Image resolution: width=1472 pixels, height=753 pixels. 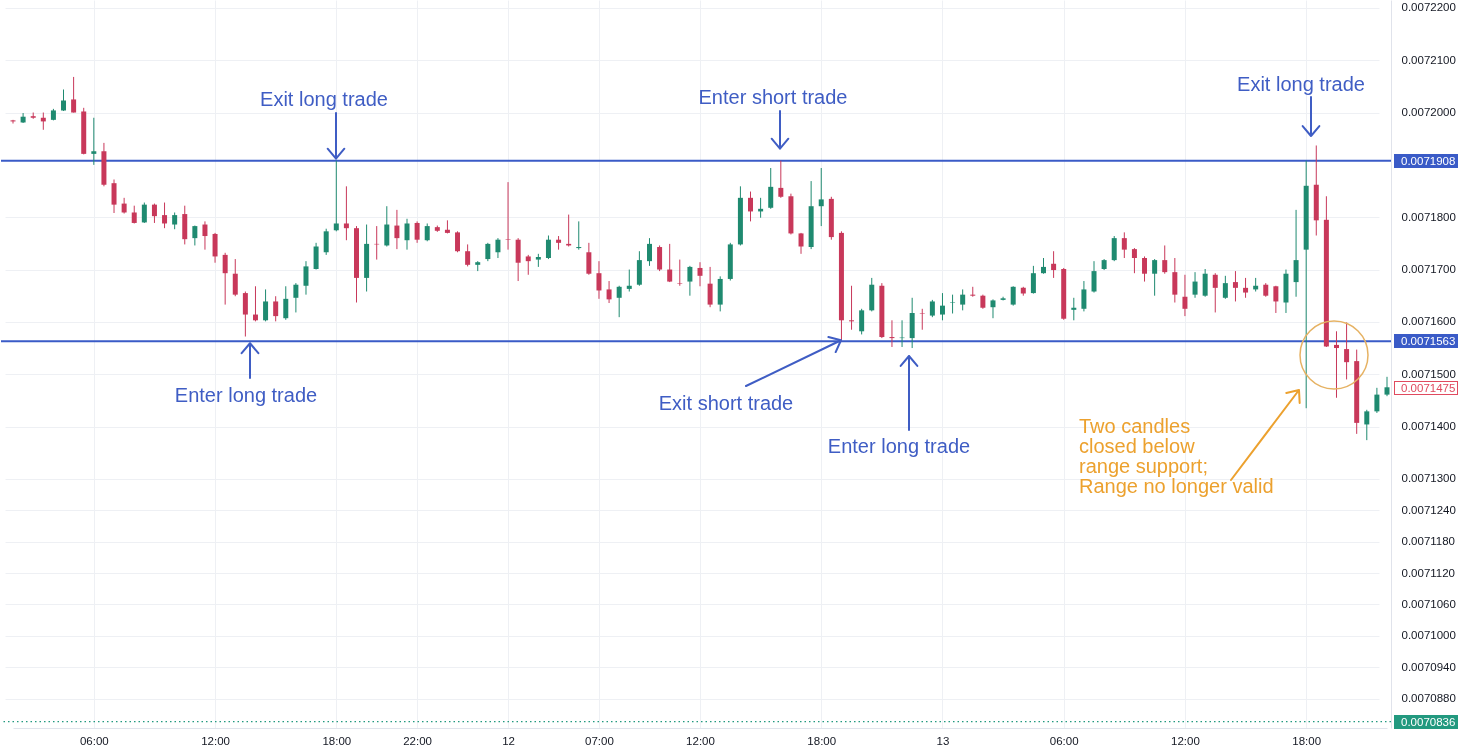 I want to click on y-tick-label: 0.0071400, so click(x=1428, y=426).